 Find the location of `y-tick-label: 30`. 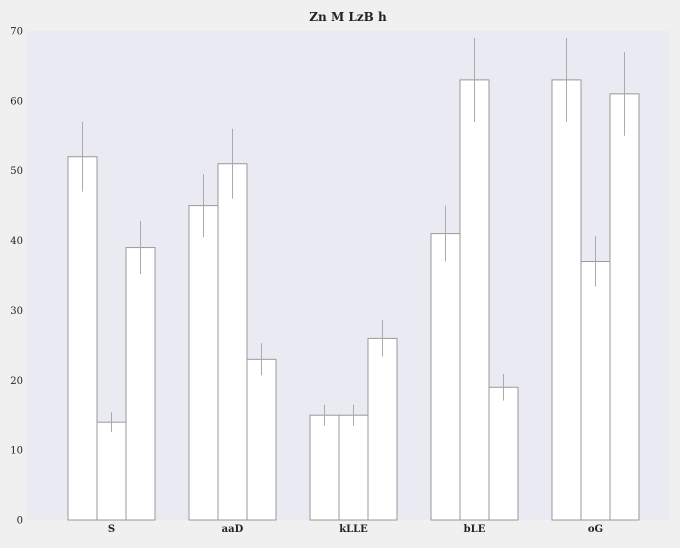

y-tick-label: 30 is located at coordinates (16, 311).